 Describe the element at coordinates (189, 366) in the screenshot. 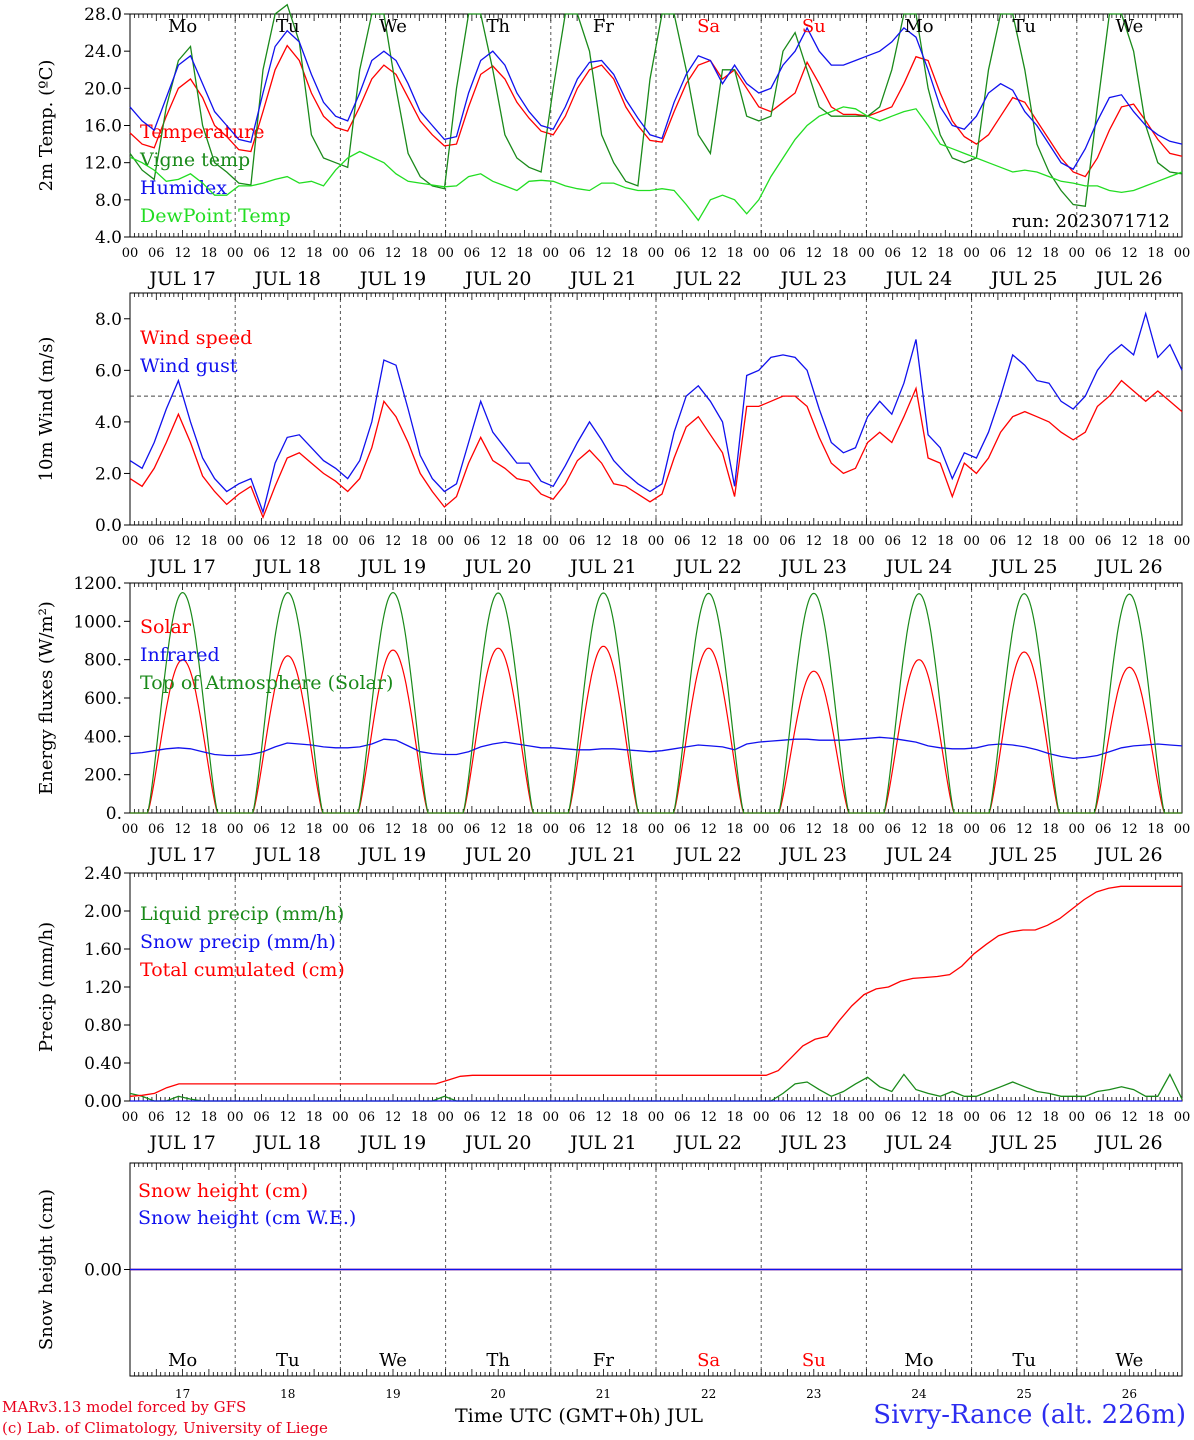

I see `legend-entry: Wind gust` at that location.